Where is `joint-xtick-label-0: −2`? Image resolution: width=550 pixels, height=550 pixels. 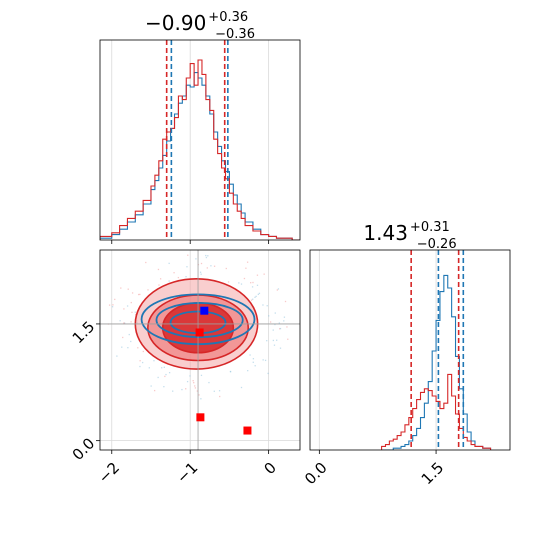 joint-xtick-label-0: −2 is located at coordinates (109, 473).